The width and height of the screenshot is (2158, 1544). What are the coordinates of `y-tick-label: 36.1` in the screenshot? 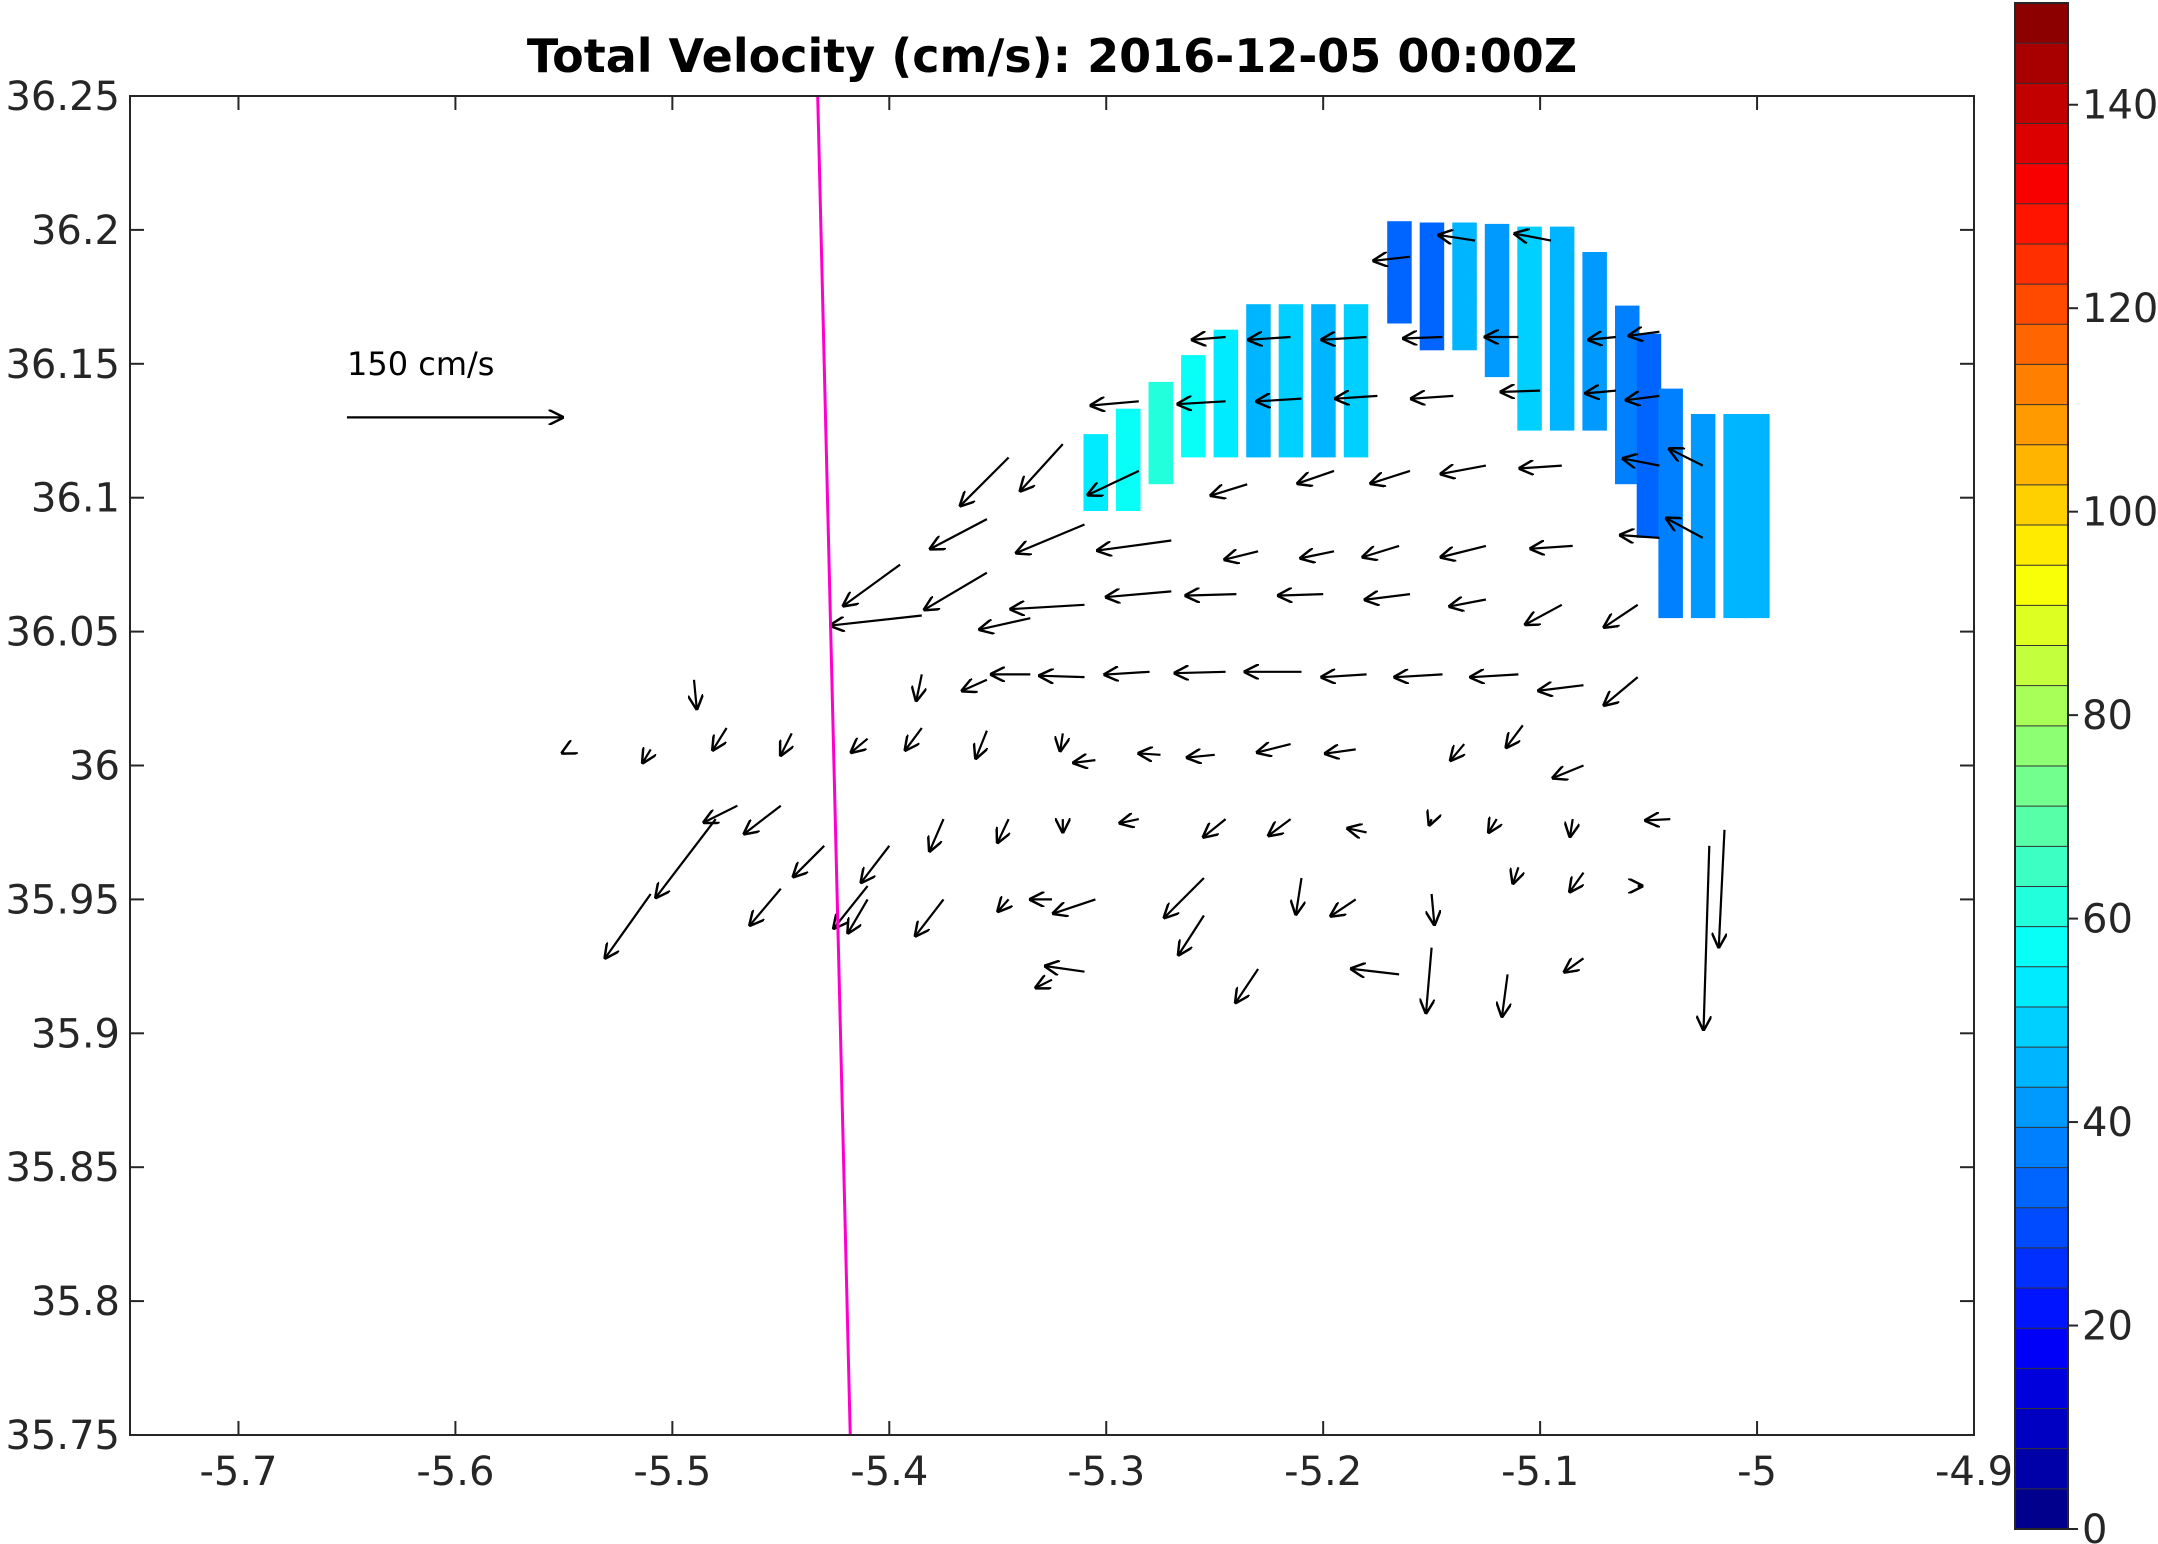 It's located at (75, 499).